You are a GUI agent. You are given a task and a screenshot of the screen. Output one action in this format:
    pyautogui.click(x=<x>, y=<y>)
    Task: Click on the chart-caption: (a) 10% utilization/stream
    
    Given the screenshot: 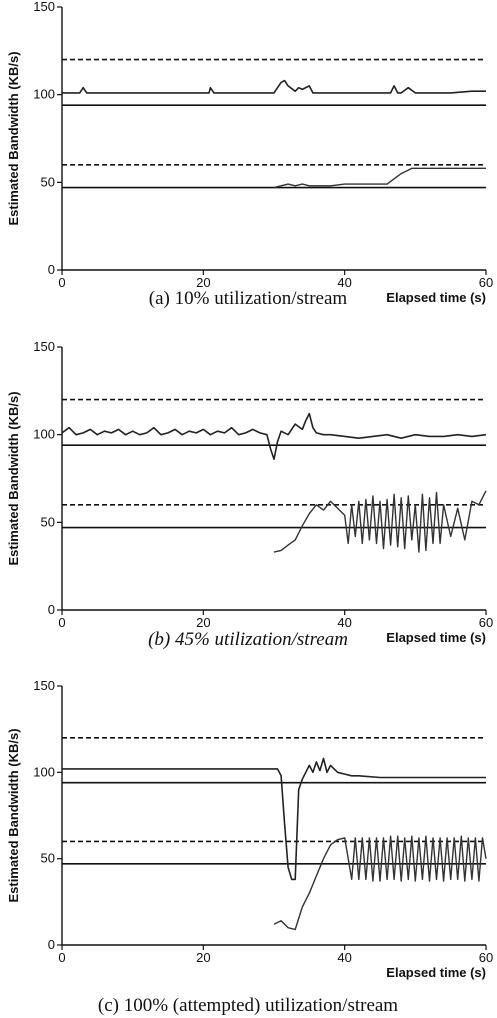 What is the action you would take?
    pyautogui.click(x=248, y=298)
    